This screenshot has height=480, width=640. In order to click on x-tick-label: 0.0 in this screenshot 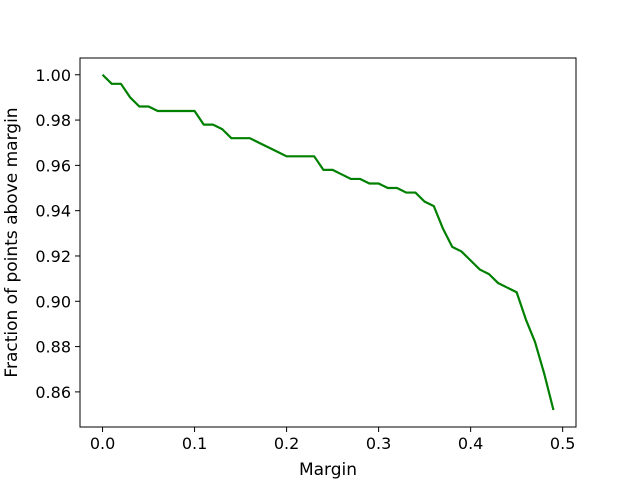, I will do `click(102, 443)`.